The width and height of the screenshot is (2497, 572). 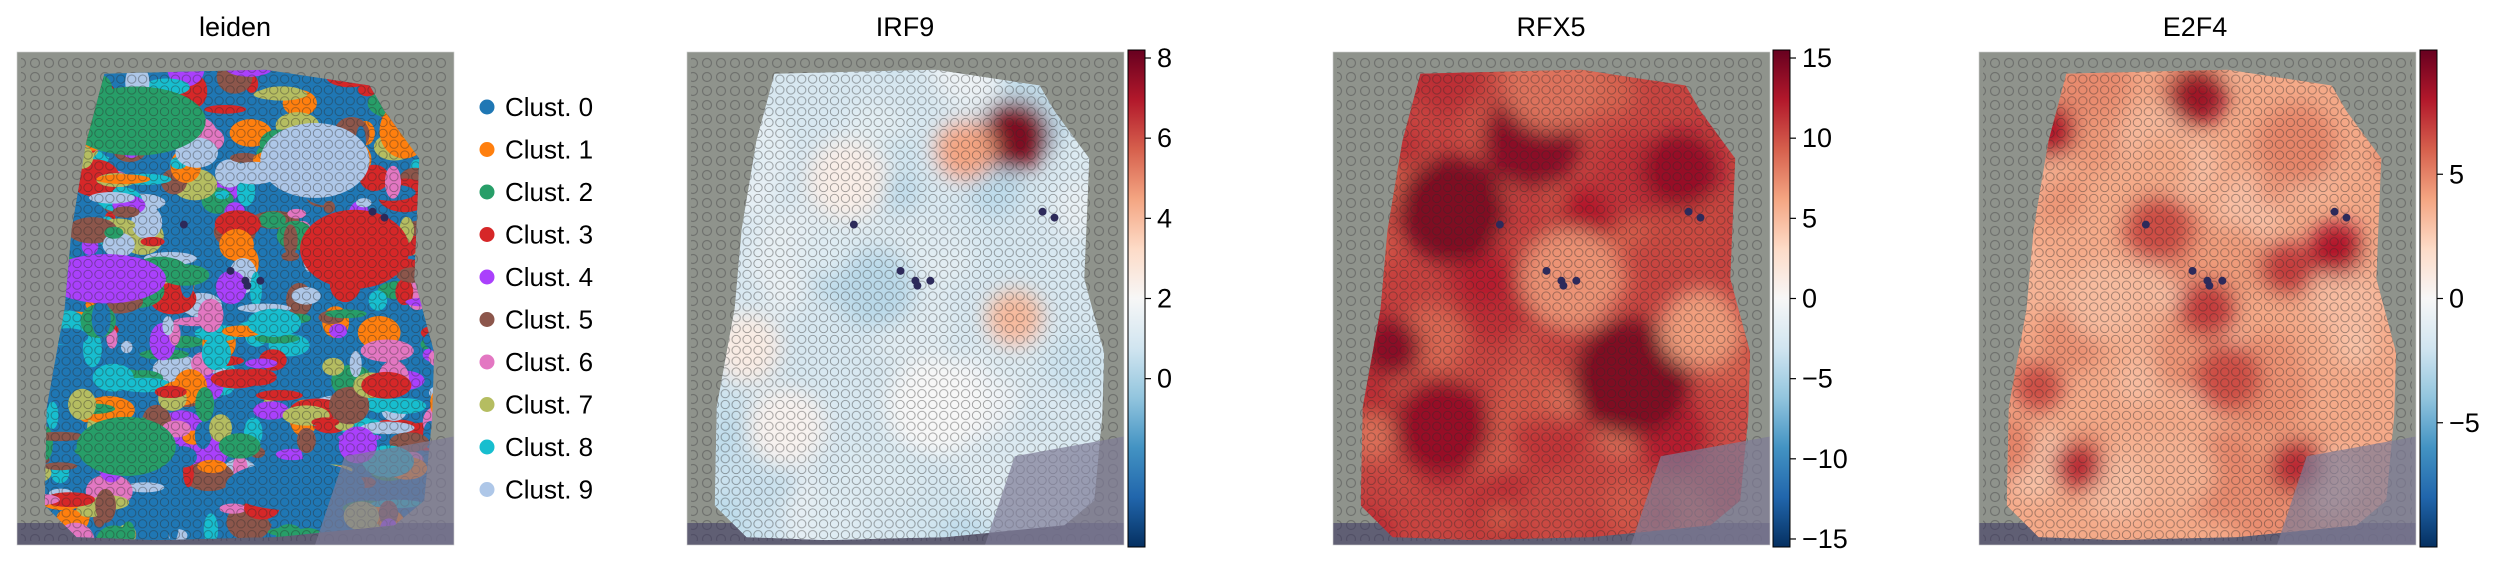 I want to click on legend-label: Clust. 1, so click(x=549, y=150).